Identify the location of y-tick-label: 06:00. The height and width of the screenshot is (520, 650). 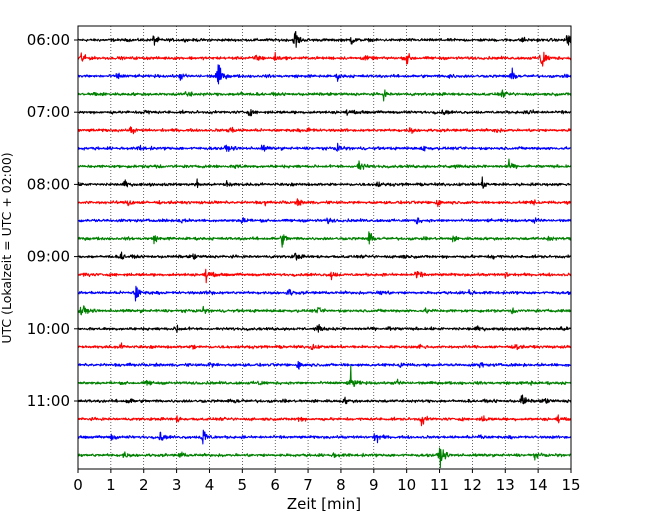
(48, 40).